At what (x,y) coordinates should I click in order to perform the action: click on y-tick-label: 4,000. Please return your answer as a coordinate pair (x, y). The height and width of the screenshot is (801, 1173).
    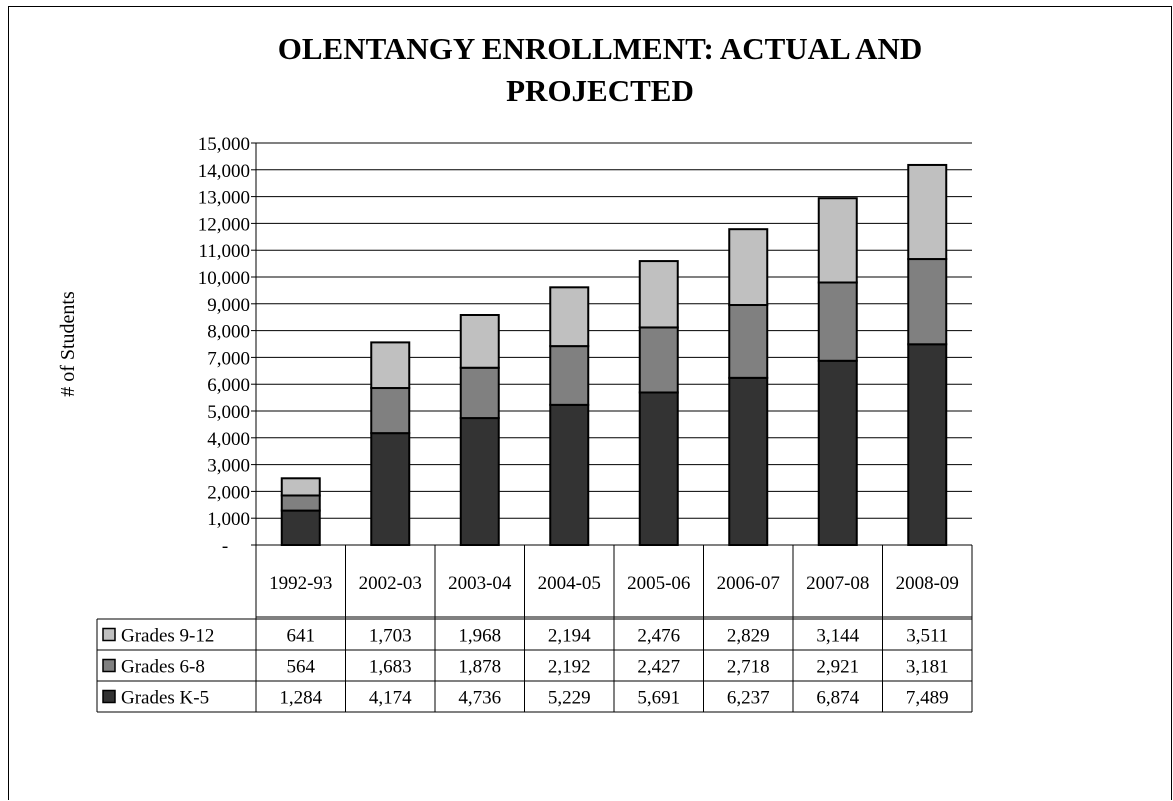
    Looking at the image, I should click on (228, 439).